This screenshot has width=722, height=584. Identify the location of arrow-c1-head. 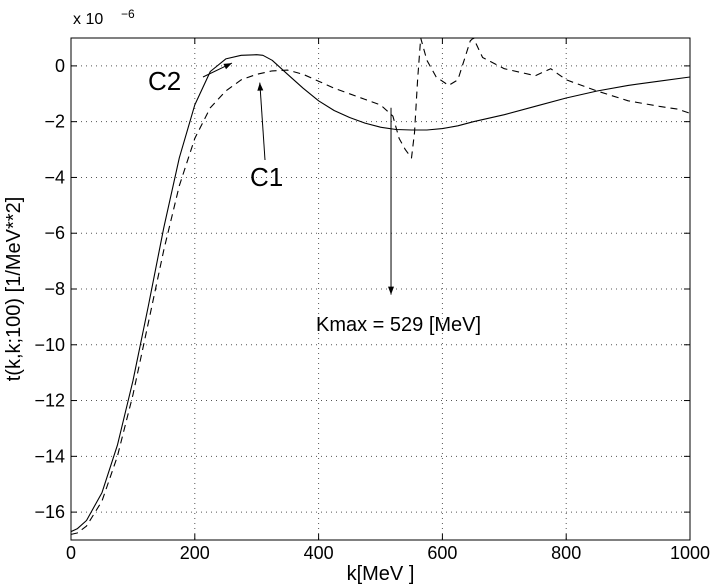
(260, 86).